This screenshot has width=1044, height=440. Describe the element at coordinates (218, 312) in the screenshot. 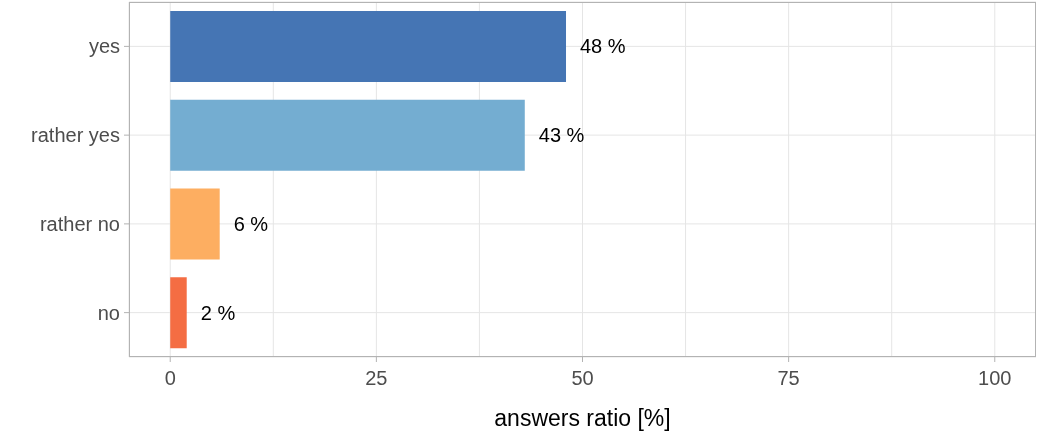

I see `data-label: 2 %` at that location.